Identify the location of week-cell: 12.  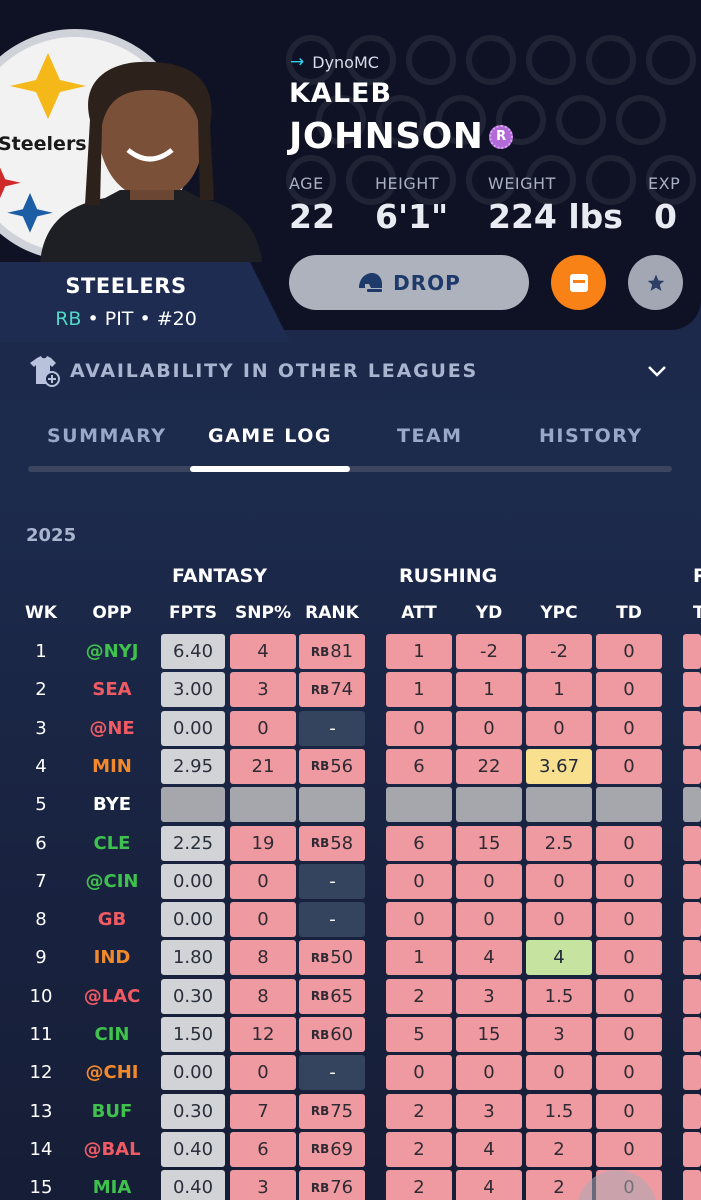
(41, 1073).